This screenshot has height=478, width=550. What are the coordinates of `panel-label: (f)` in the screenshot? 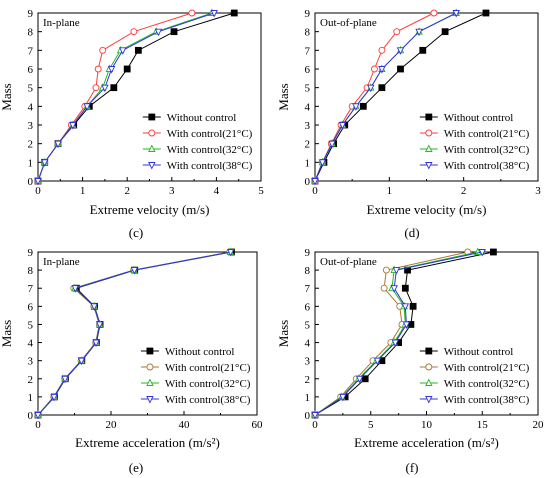 It's located at (412, 467).